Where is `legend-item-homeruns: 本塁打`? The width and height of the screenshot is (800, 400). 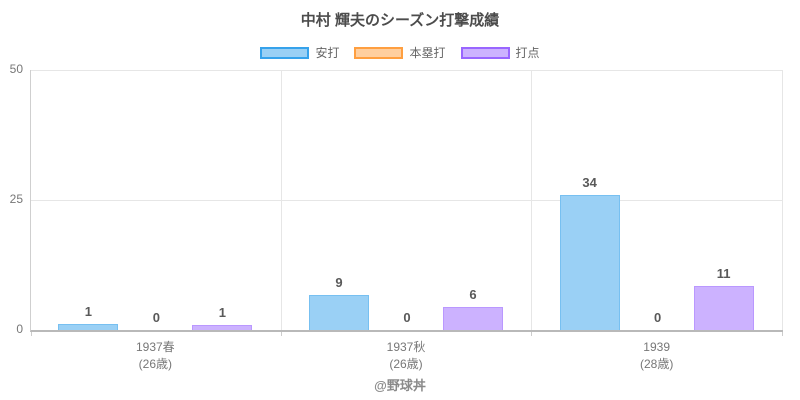 legend-item-homeruns: 本塁打 is located at coordinates (400, 52).